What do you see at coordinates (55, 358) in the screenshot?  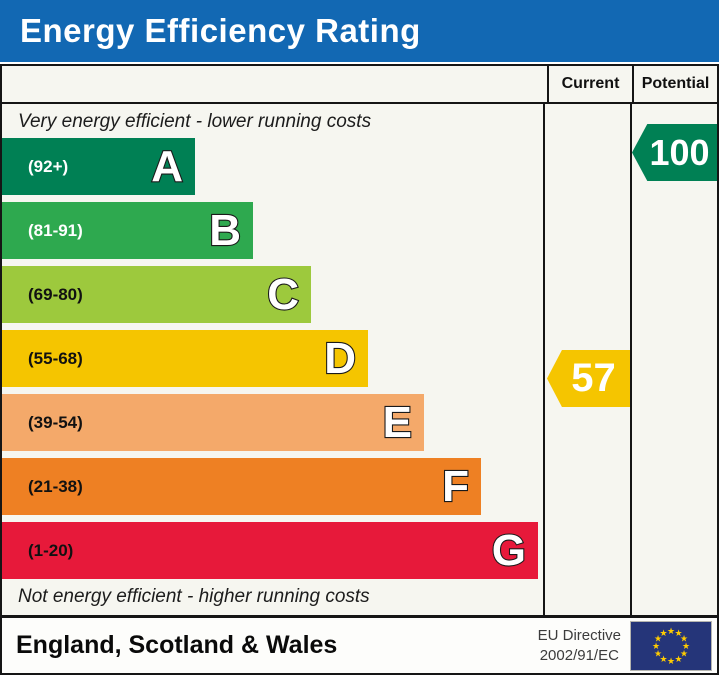 I see `band-range-label: (55-68)` at bounding box center [55, 358].